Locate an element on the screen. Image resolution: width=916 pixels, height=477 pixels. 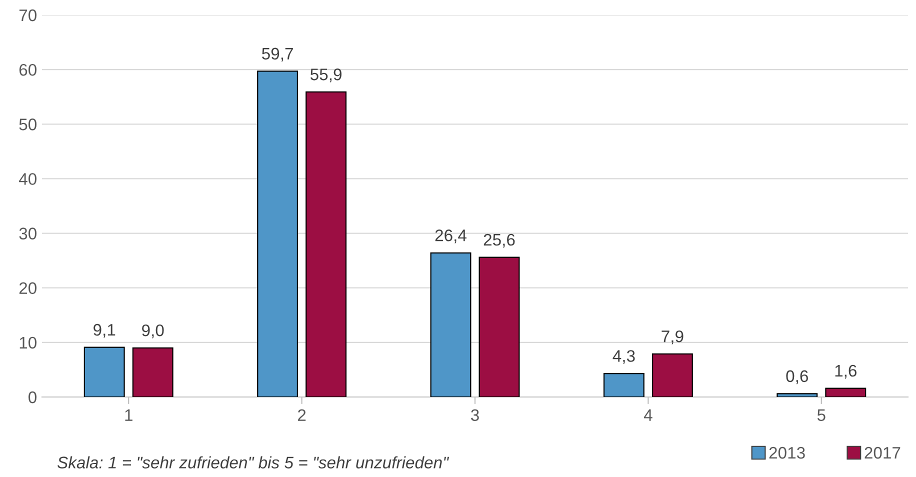
text: Skala: 1 = "sehr zufrieden" bis 5 = "sehr unzufrieden" is located at coordinates (253, 462).